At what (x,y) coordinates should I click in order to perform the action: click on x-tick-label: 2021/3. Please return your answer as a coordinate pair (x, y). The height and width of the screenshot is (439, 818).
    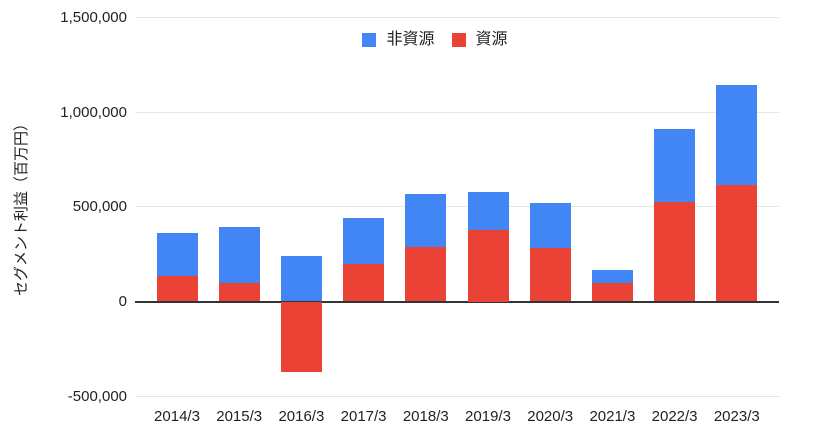
    Looking at the image, I should click on (612, 416).